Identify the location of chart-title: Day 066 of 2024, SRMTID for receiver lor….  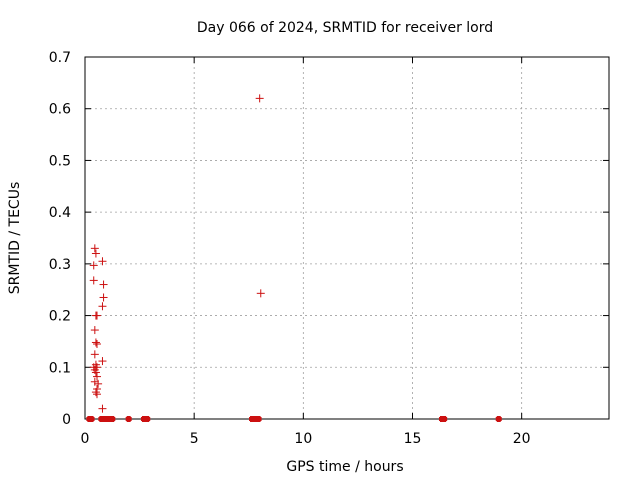
(345, 28).